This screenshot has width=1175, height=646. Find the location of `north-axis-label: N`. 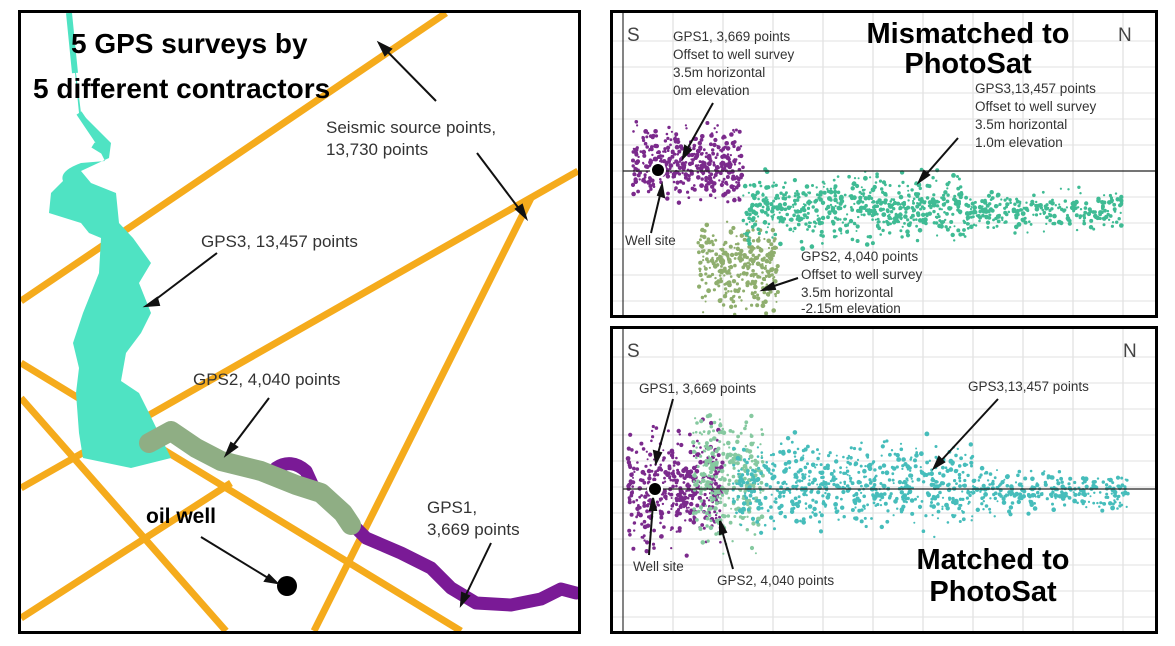

north-axis-label: N is located at coordinates (1125, 35).